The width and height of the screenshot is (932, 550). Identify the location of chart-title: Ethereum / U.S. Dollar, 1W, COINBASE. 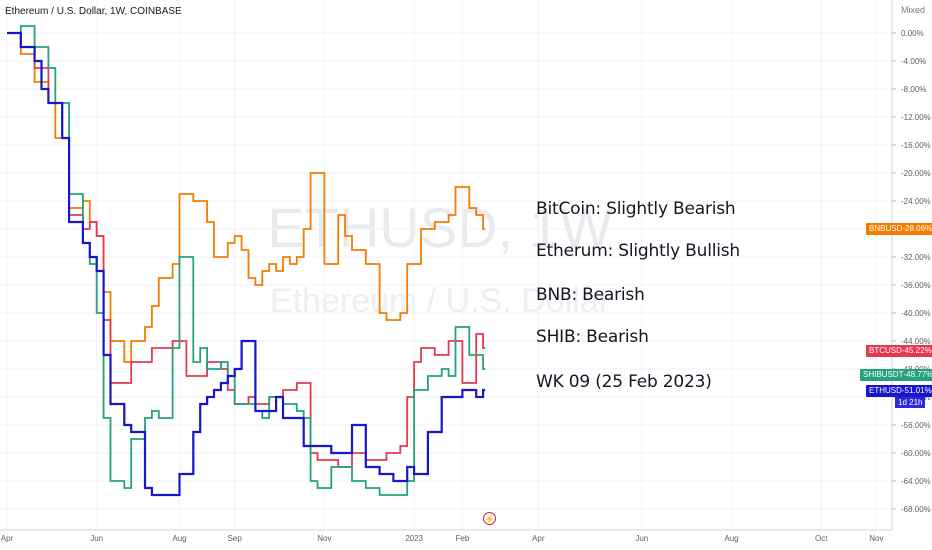
(93, 11).